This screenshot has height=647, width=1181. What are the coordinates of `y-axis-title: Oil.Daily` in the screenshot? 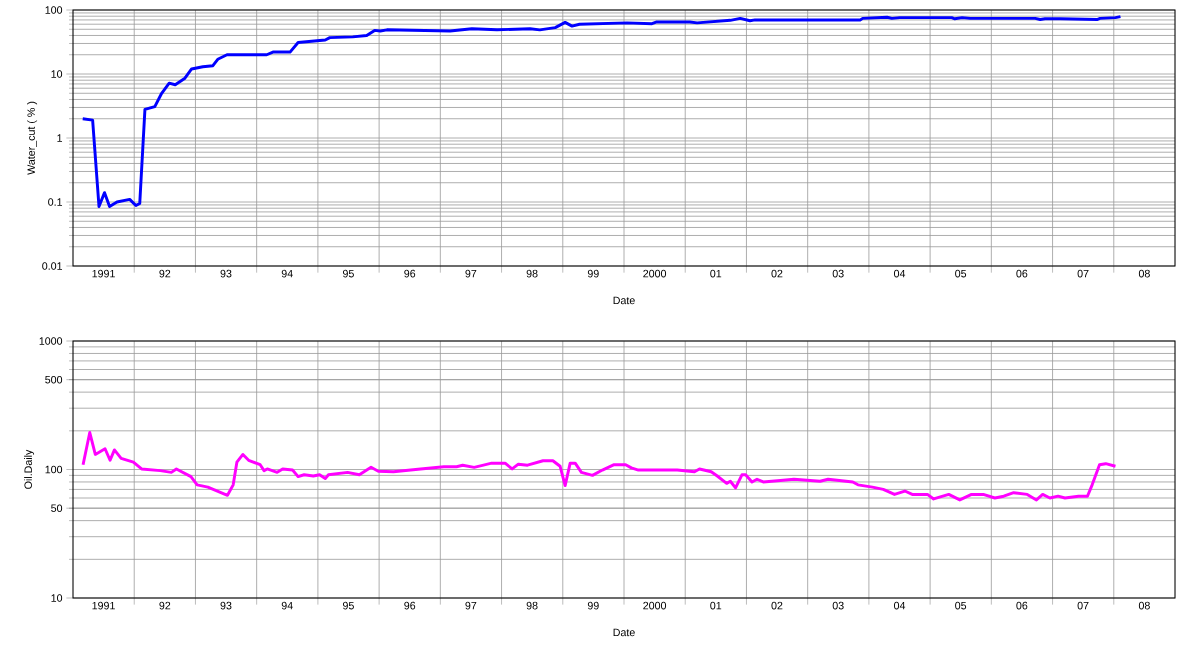 It's located at (29, 469).